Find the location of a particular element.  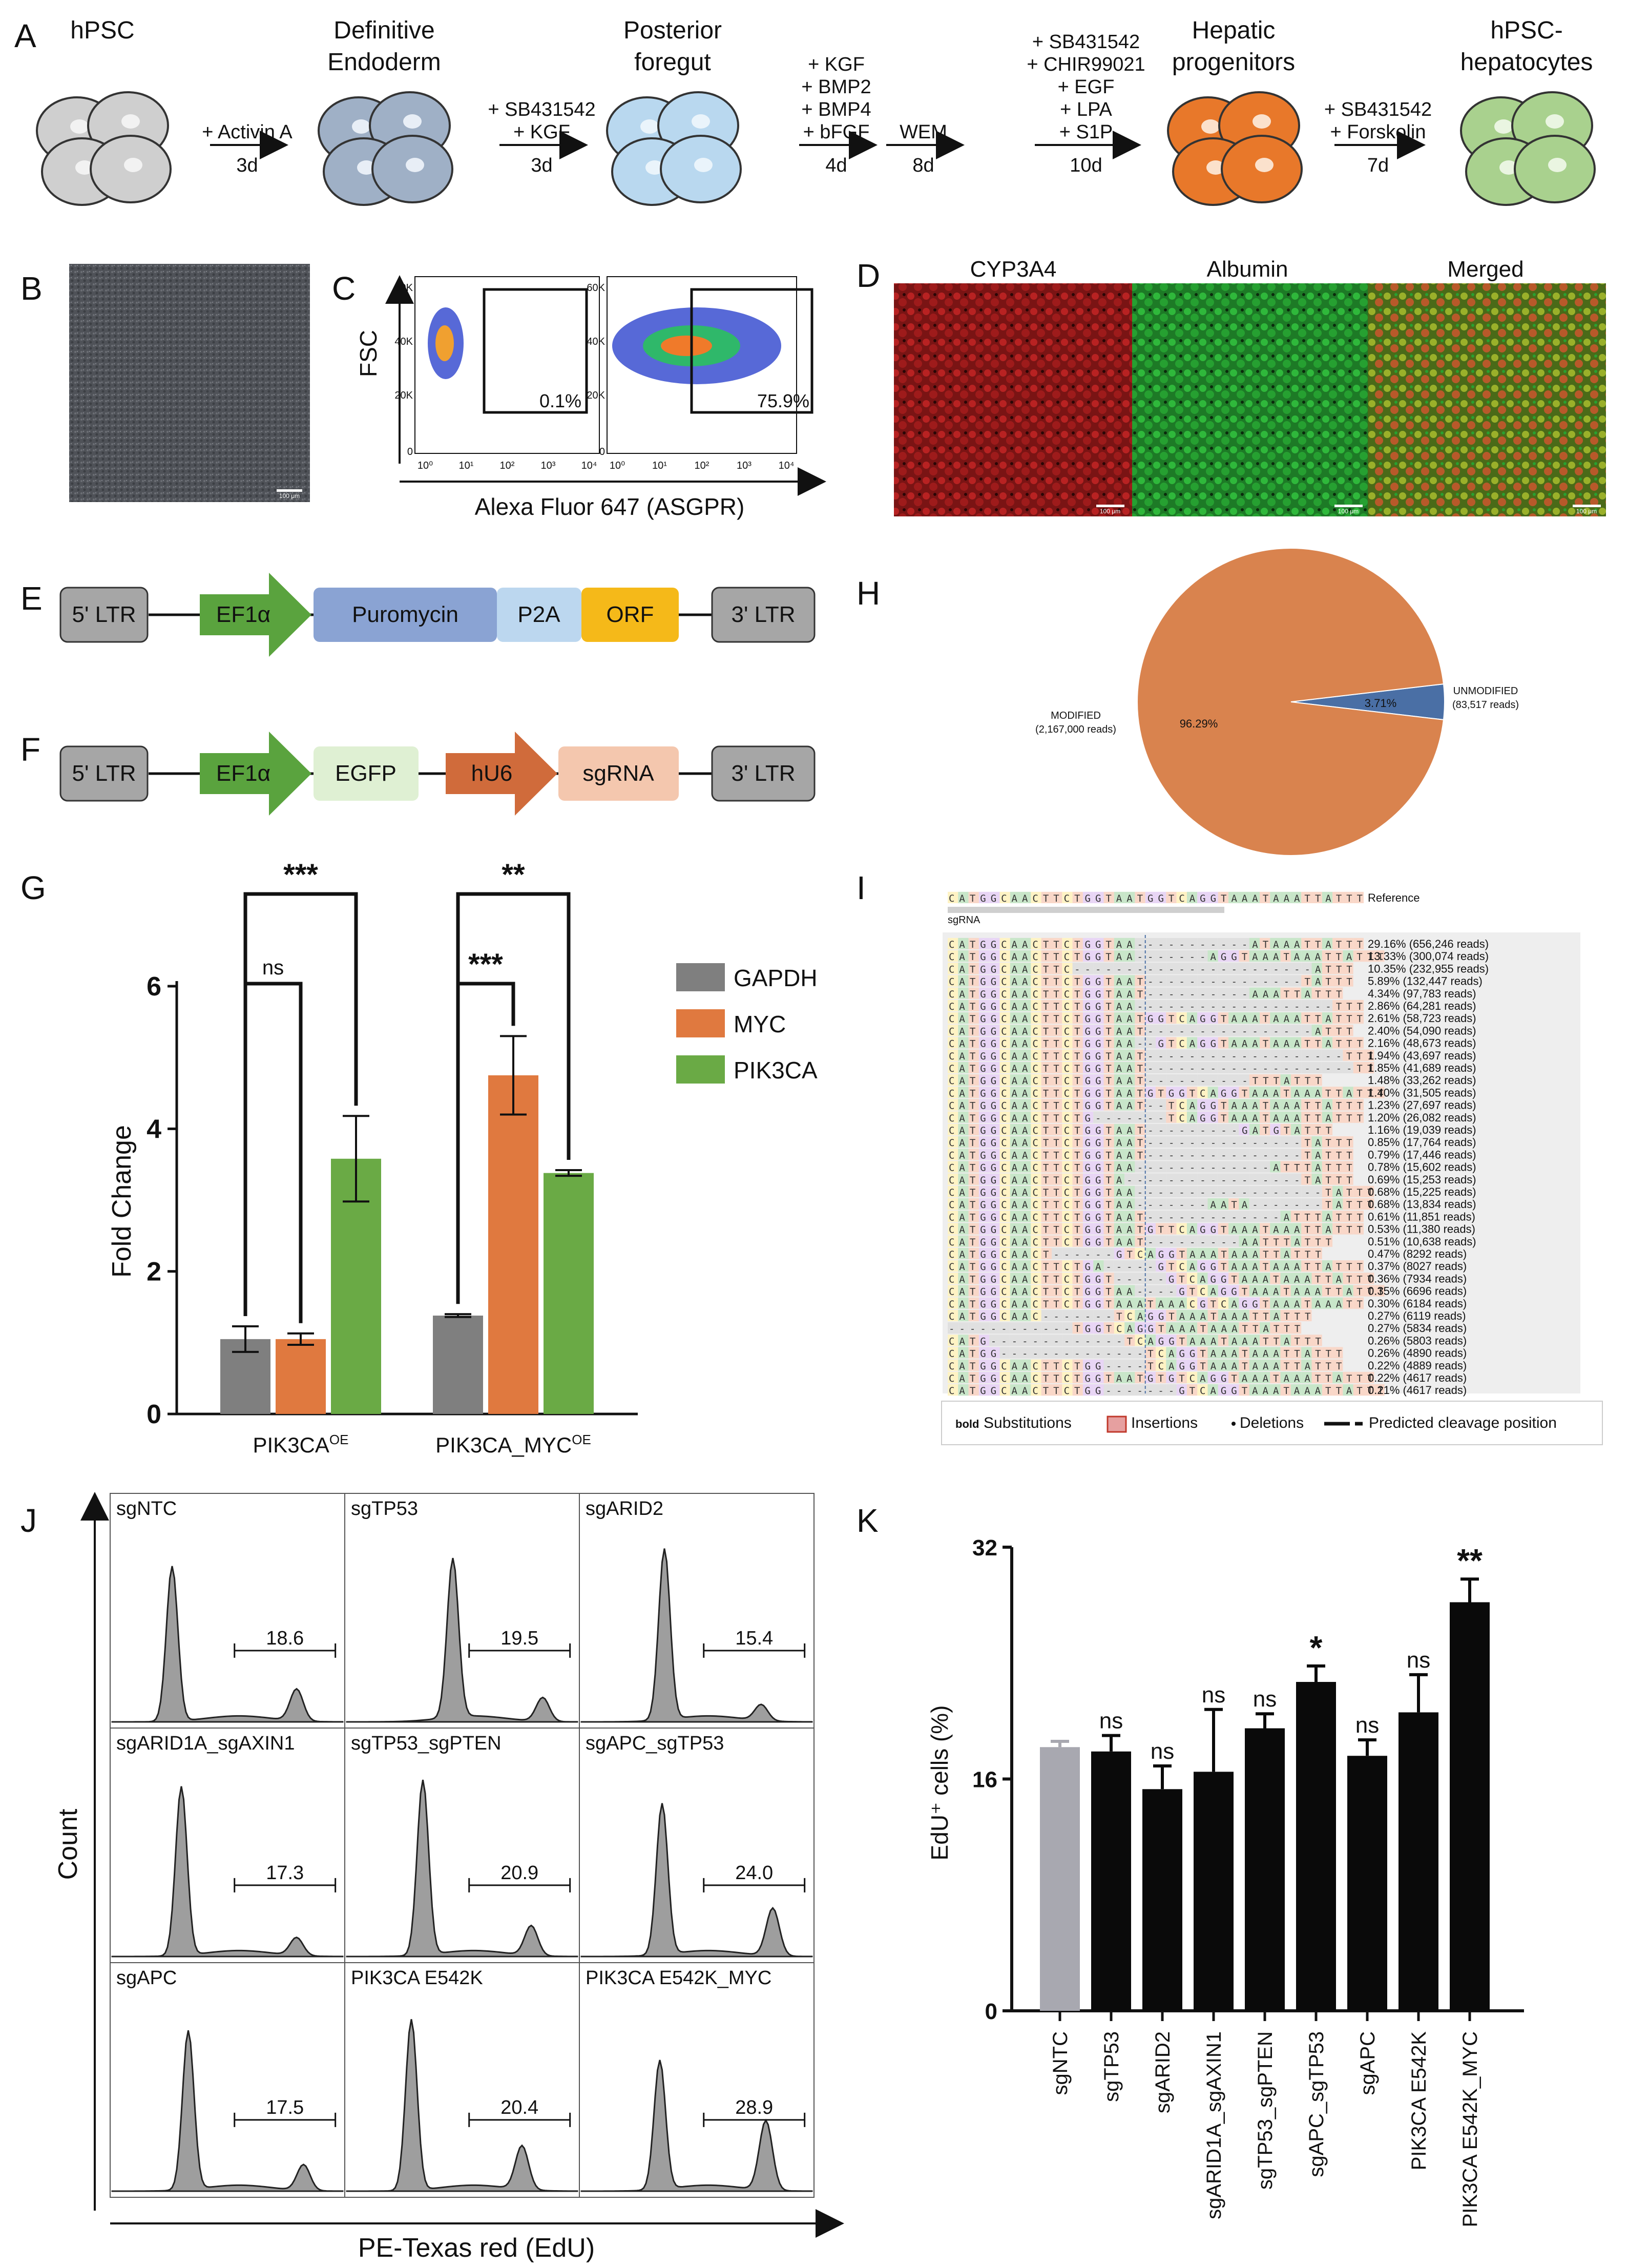

j-gate-bracket is located at coordinates (519, 2119).